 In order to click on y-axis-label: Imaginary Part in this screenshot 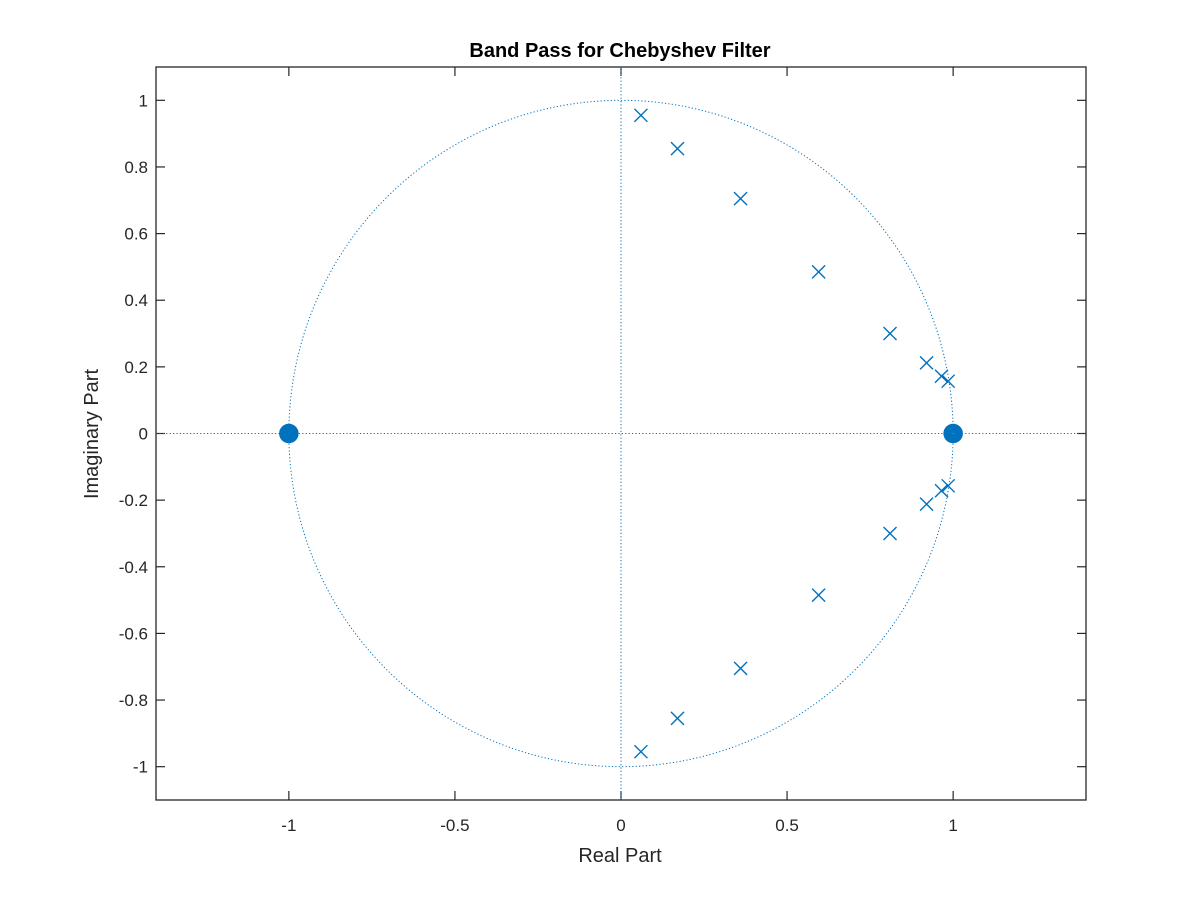, I will do `click(92, 434)`.